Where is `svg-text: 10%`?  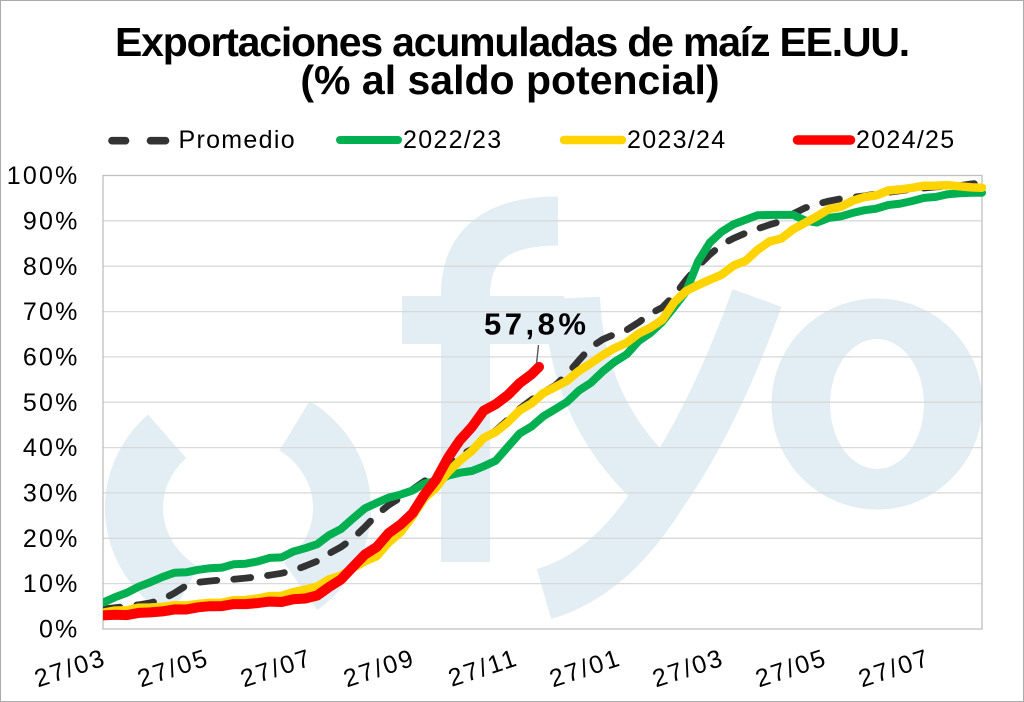
svg-text: 10% is located at coordinates (51, 584).